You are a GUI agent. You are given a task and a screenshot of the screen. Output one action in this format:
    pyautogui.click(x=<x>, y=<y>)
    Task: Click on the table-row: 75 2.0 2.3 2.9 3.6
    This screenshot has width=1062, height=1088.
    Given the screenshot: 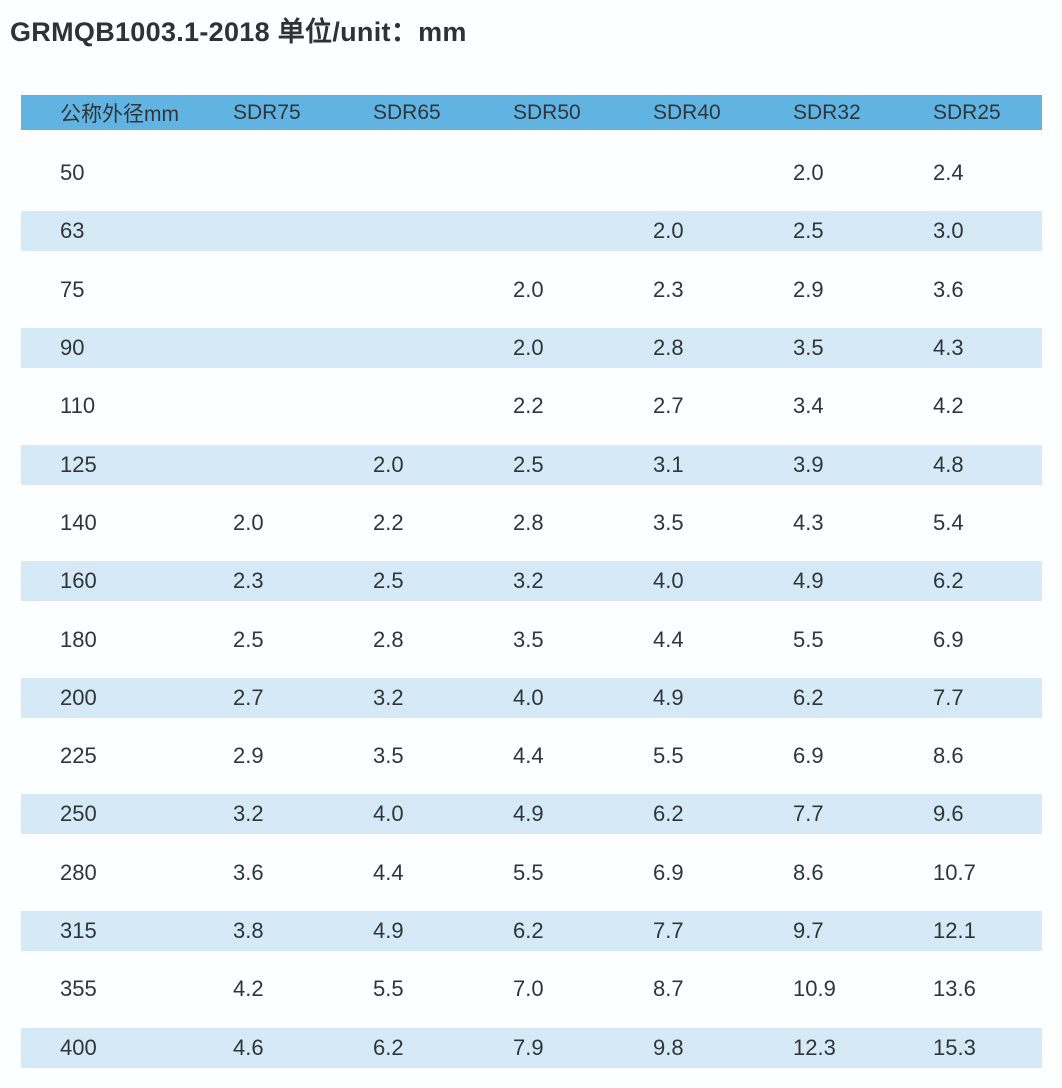 What is the action you would take?
    pyautogui.click(x=531, y=290)
    